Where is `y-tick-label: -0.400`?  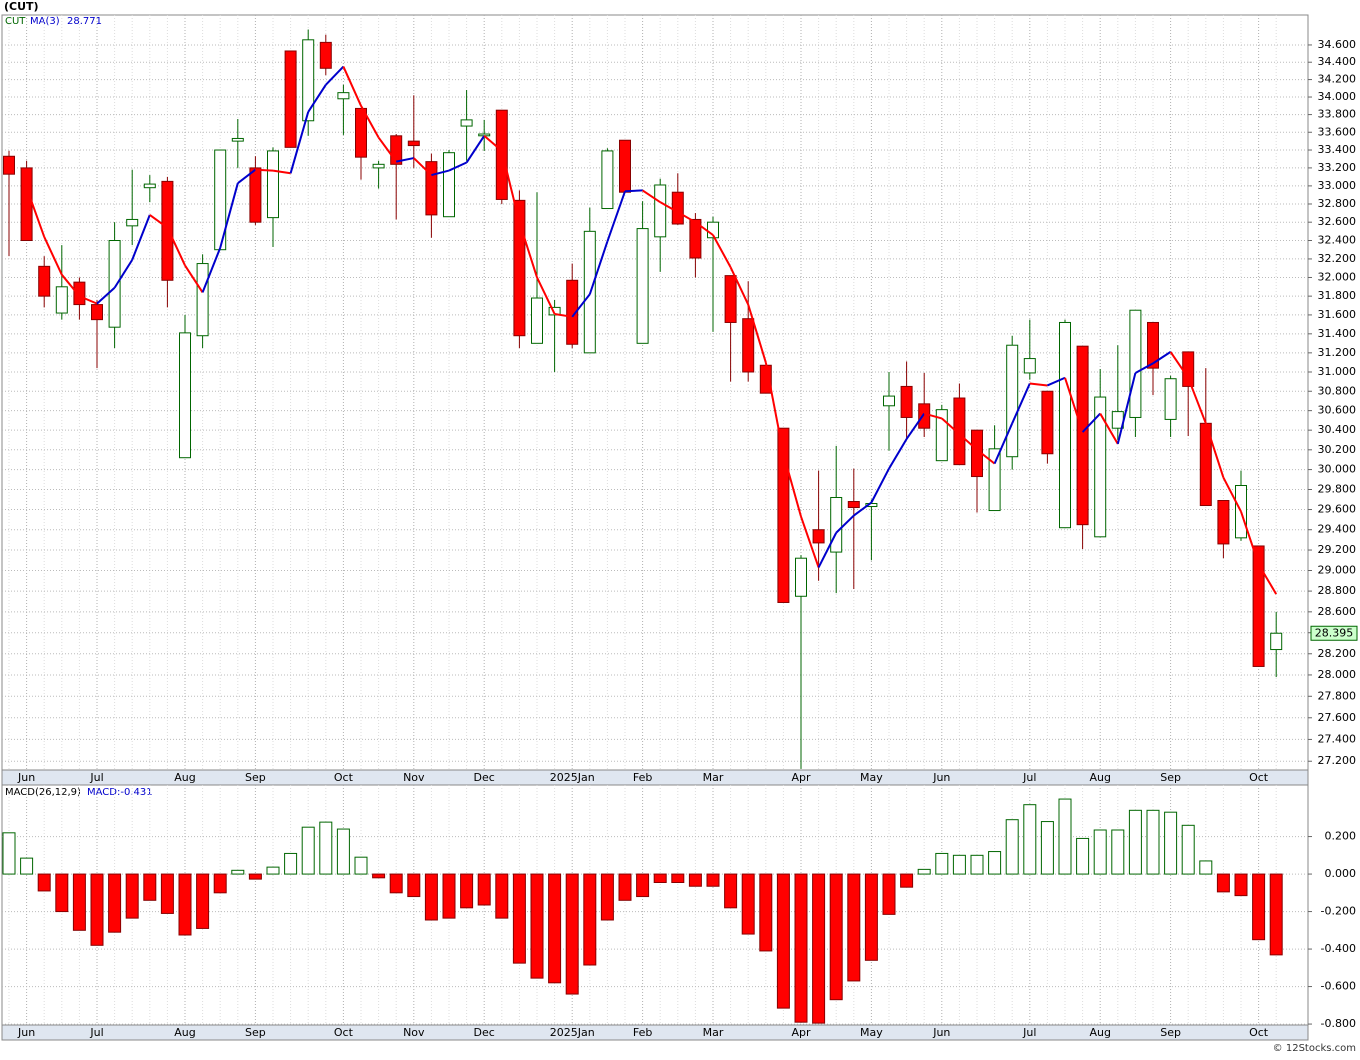
y-tick-label: -0.400 is located at coordinates (1338, 948).